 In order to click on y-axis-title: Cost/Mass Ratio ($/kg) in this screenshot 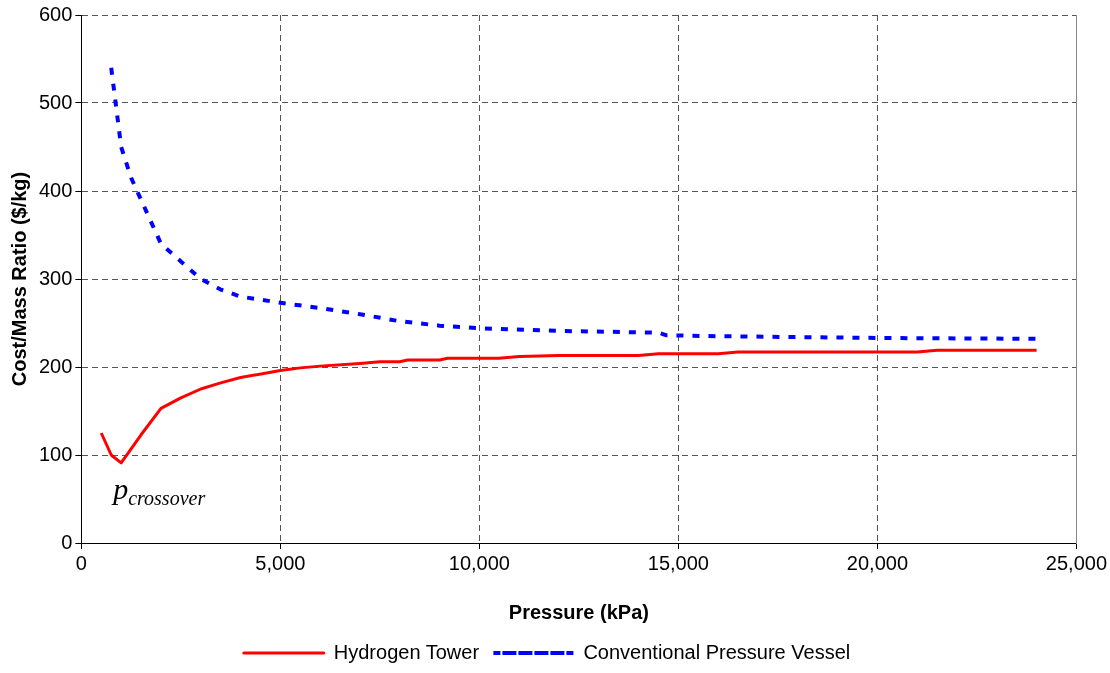, I will do `click(18, 279)`.